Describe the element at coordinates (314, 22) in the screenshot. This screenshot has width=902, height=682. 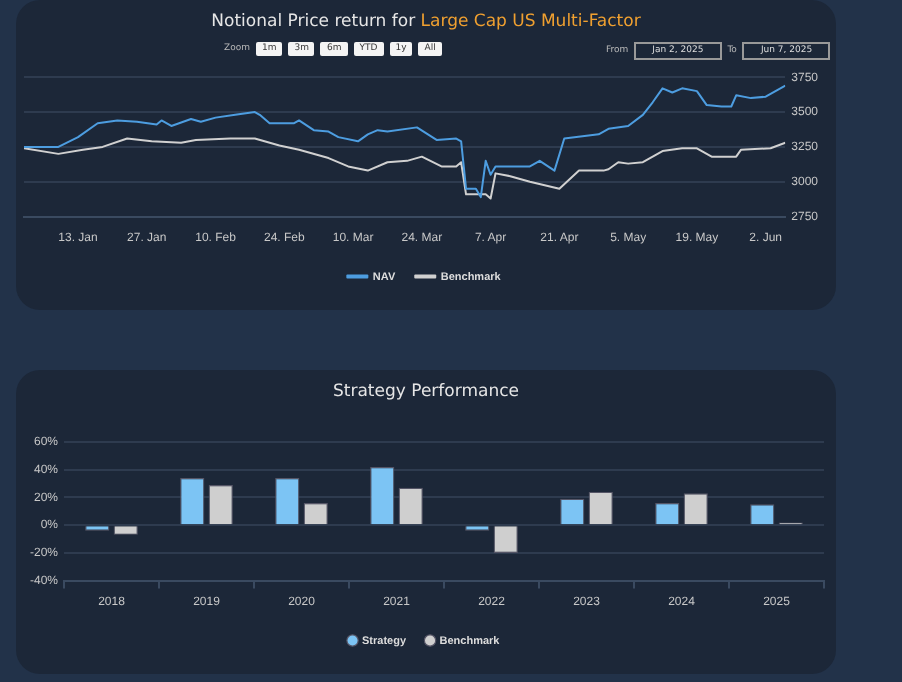
I see `chart-title: Notional Price return for` at that location.